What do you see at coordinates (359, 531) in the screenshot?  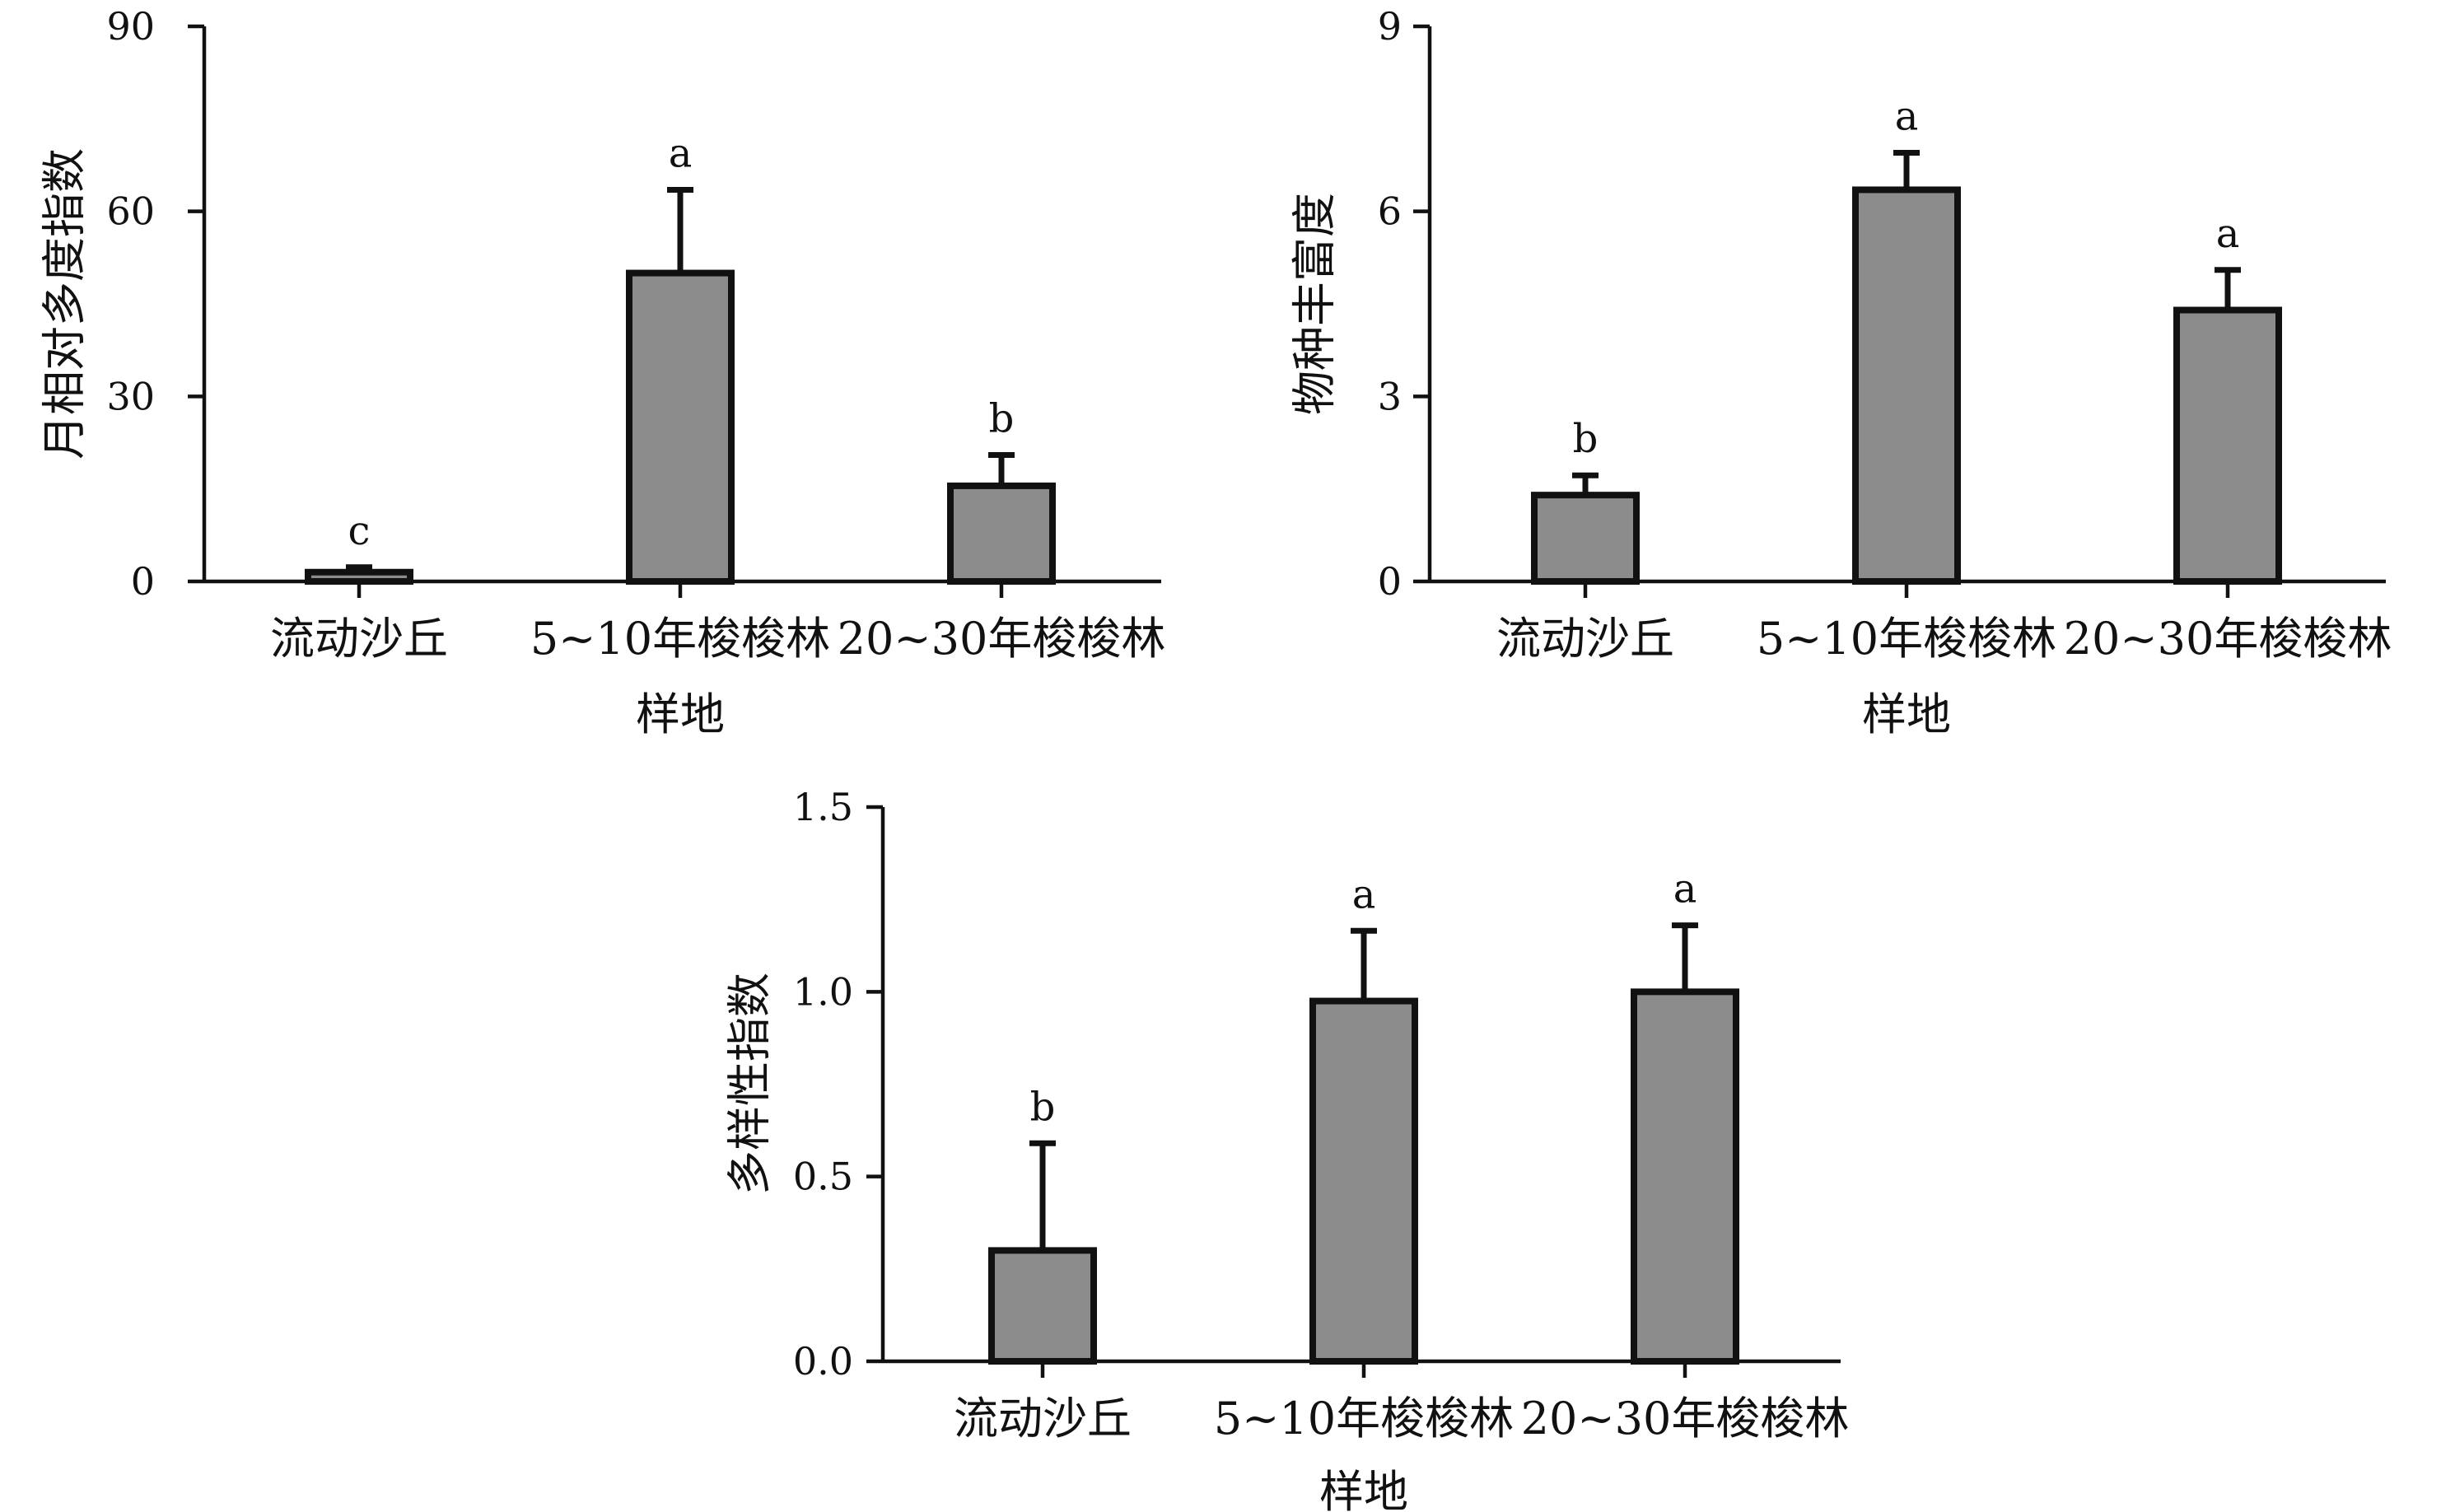 I see `significance-label: c` at bounding box center [359, 531].